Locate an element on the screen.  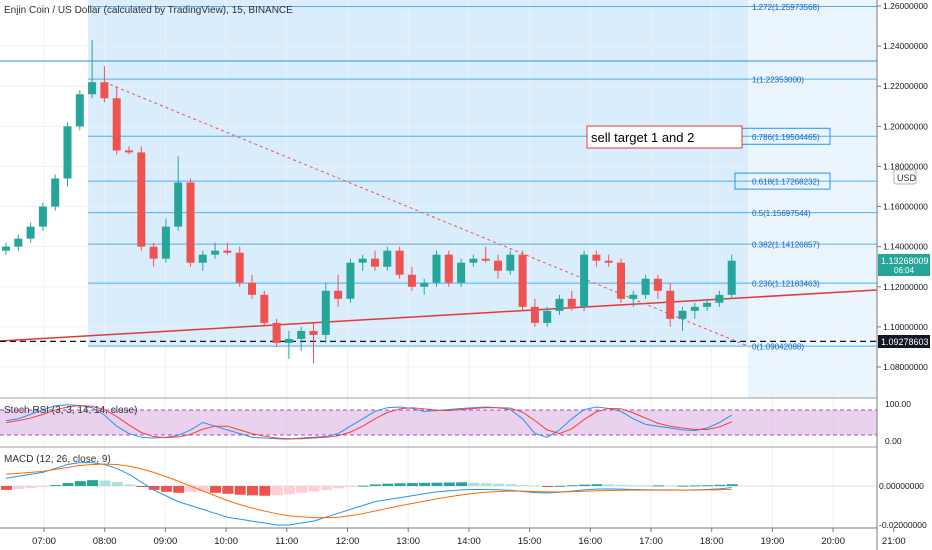
price-tick-label: 1.10000000 is located at coordinates (905, 327).